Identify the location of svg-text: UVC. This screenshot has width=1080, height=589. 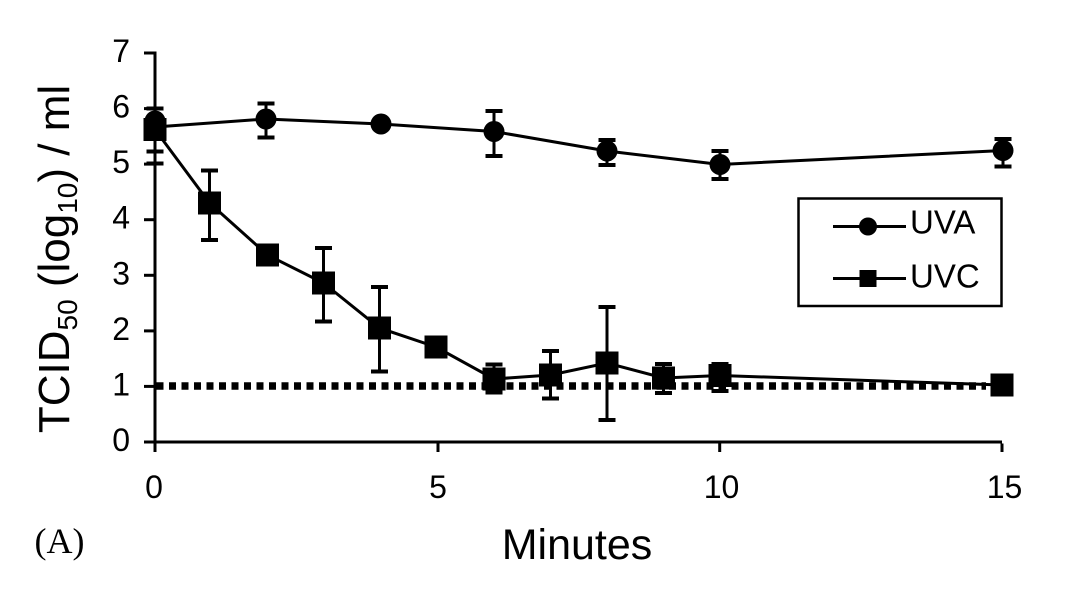
(945, 276).